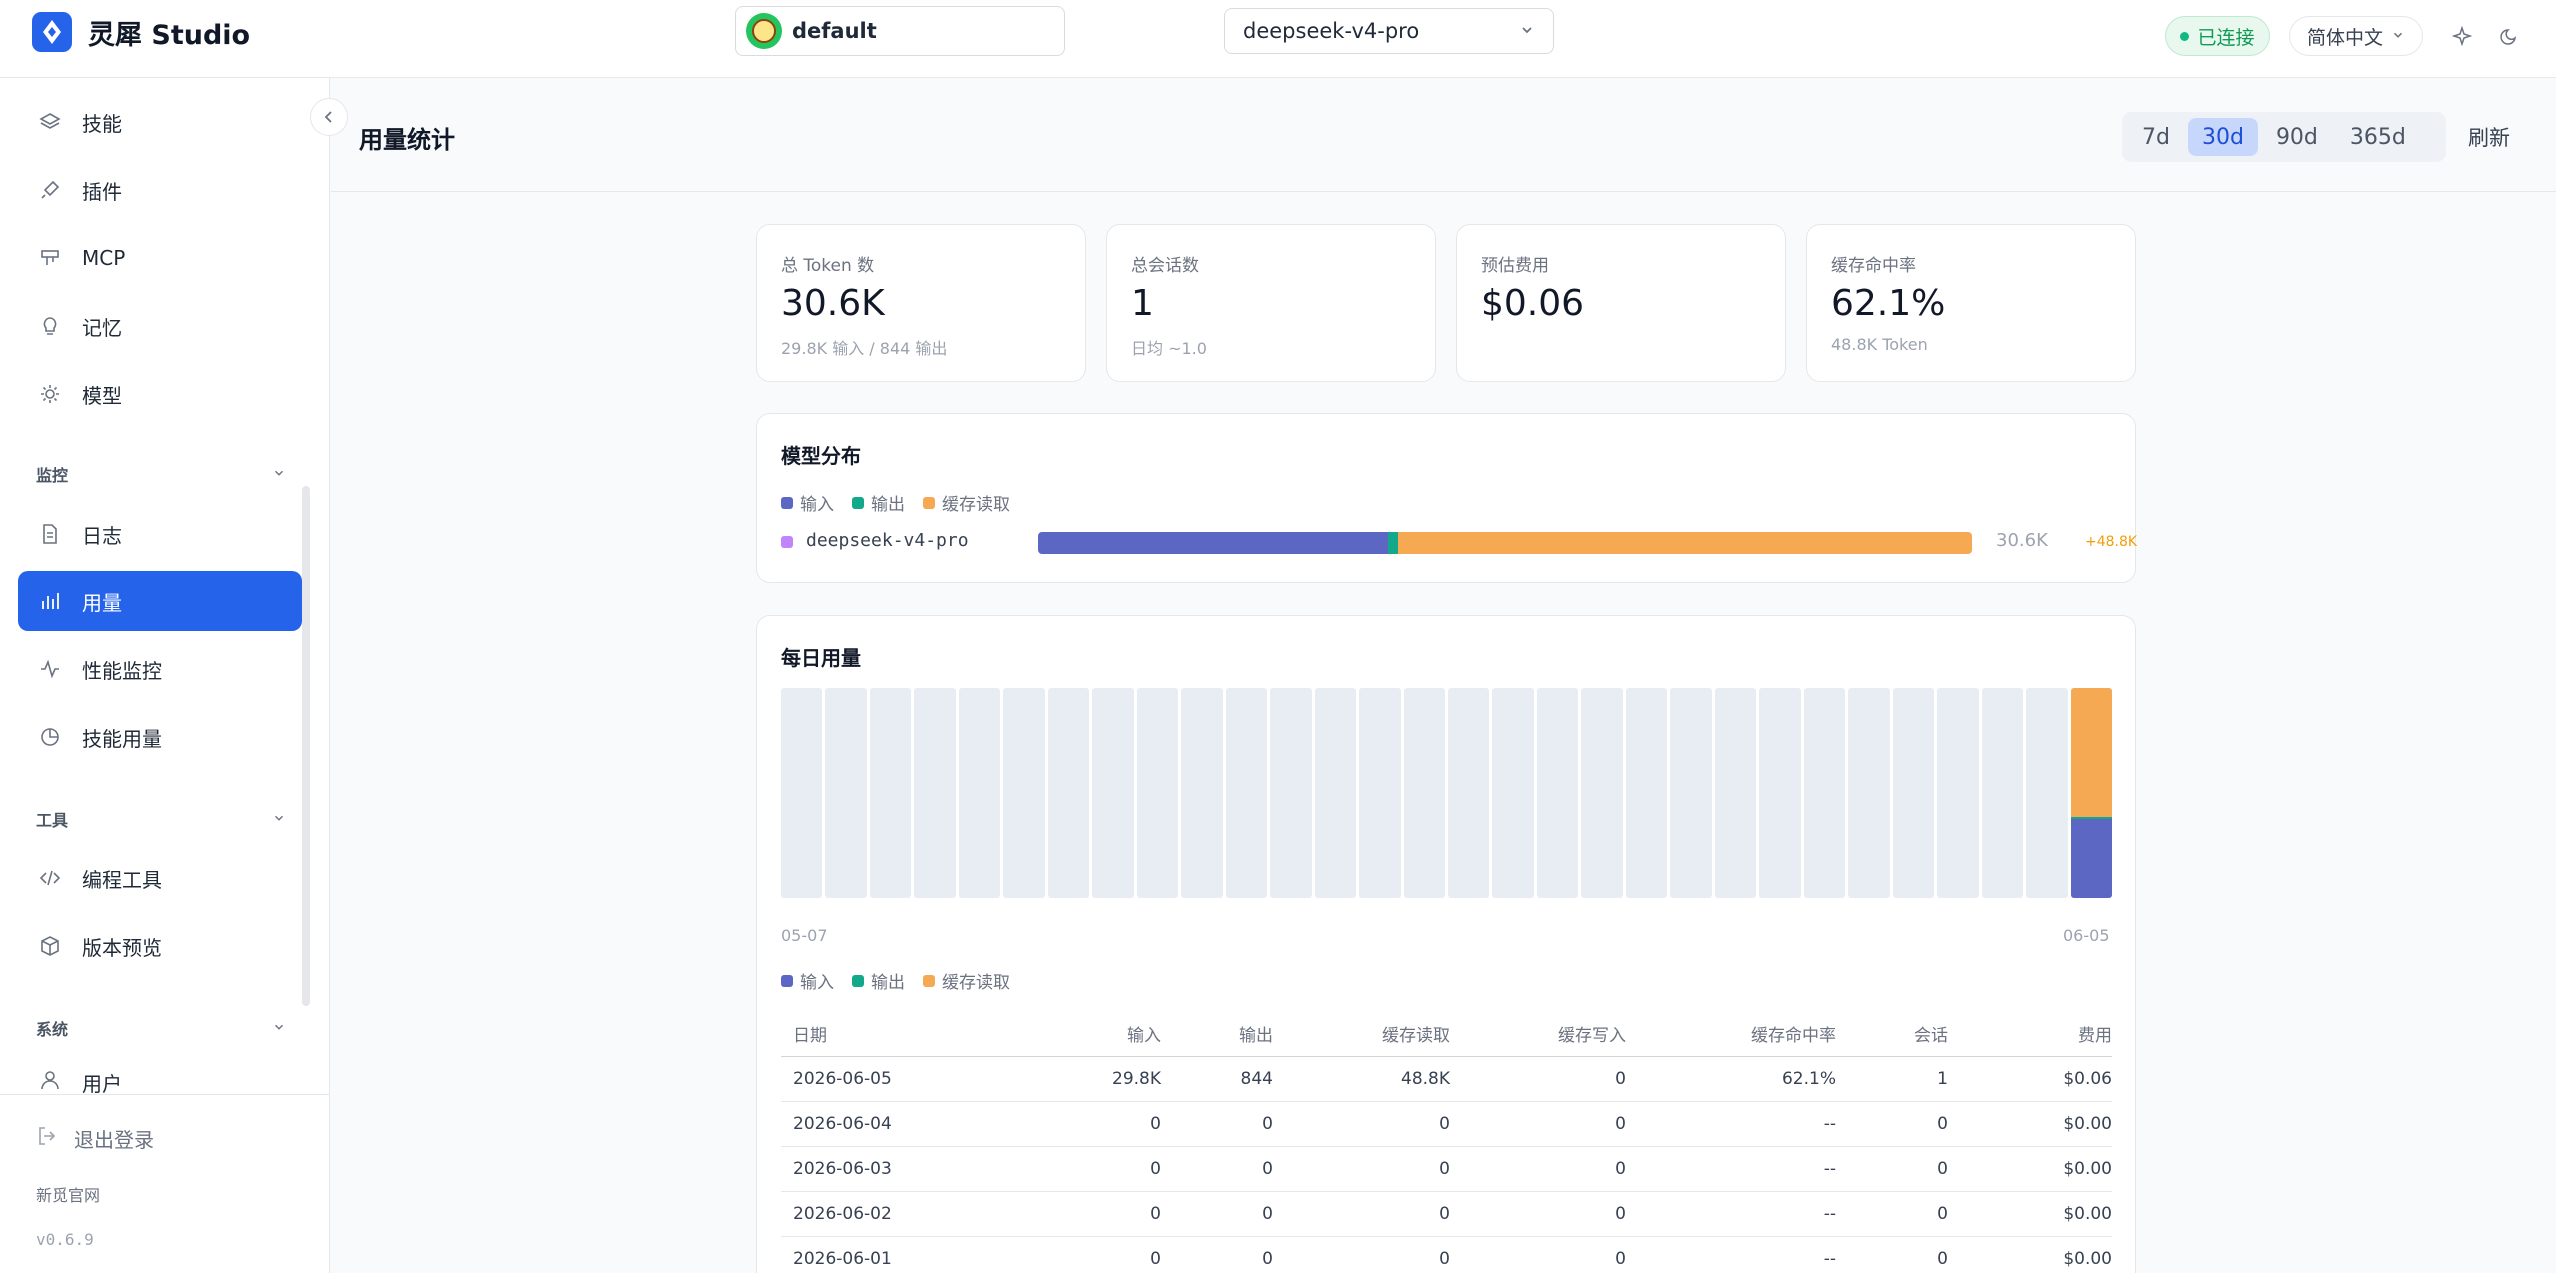 The height and width of the screenshot is (1273, 2556). What do you see at coordinates (1459, 543) in the screenshot?
I see `model-row: deepseek-v4-pro 30.6K +48.8K` at bounding box center [1459, 543].